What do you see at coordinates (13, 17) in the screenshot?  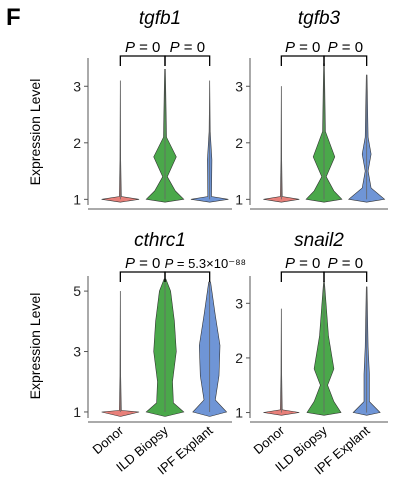 I see `panel-letter: F` at bounding box center [13, 17].